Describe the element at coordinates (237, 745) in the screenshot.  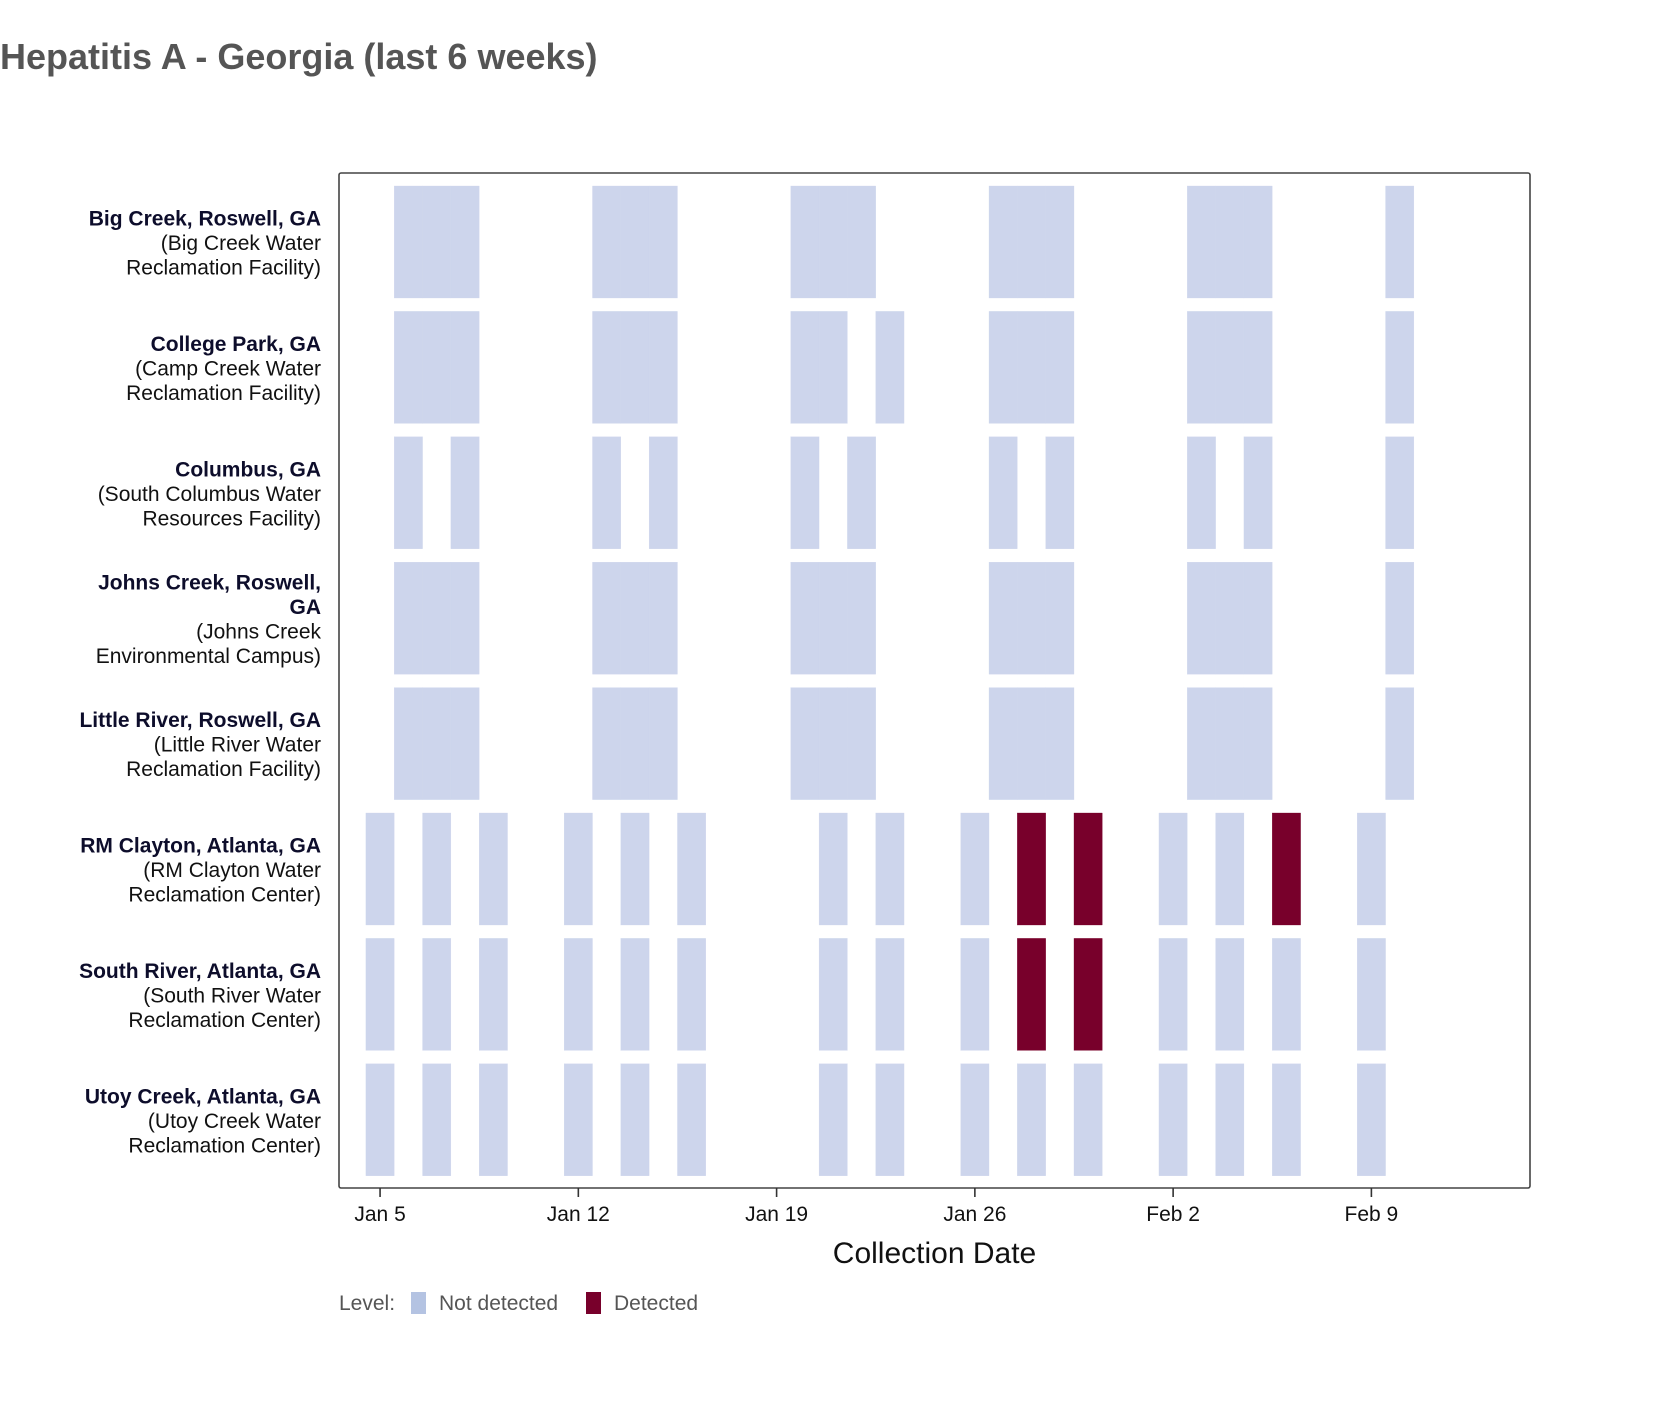
I see `site-facility: (Little River Water` at that location.